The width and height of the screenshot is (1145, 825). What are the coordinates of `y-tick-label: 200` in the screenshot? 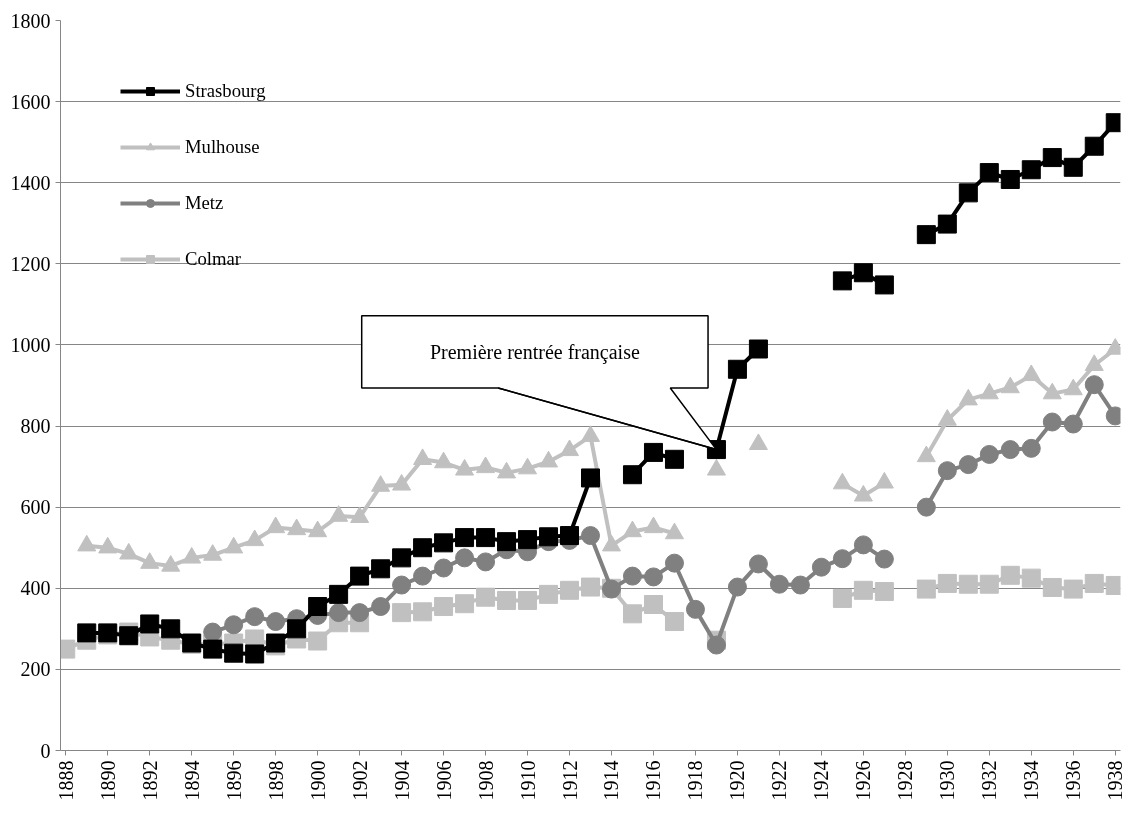 It's located at (35, 669).